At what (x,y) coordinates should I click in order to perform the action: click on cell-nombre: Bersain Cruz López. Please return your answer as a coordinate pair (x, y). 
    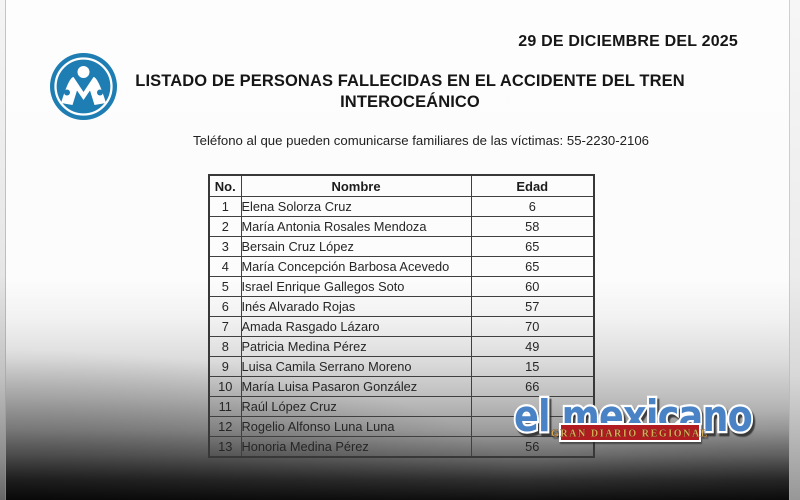
    Looking at the image, I should click on (356, 246).